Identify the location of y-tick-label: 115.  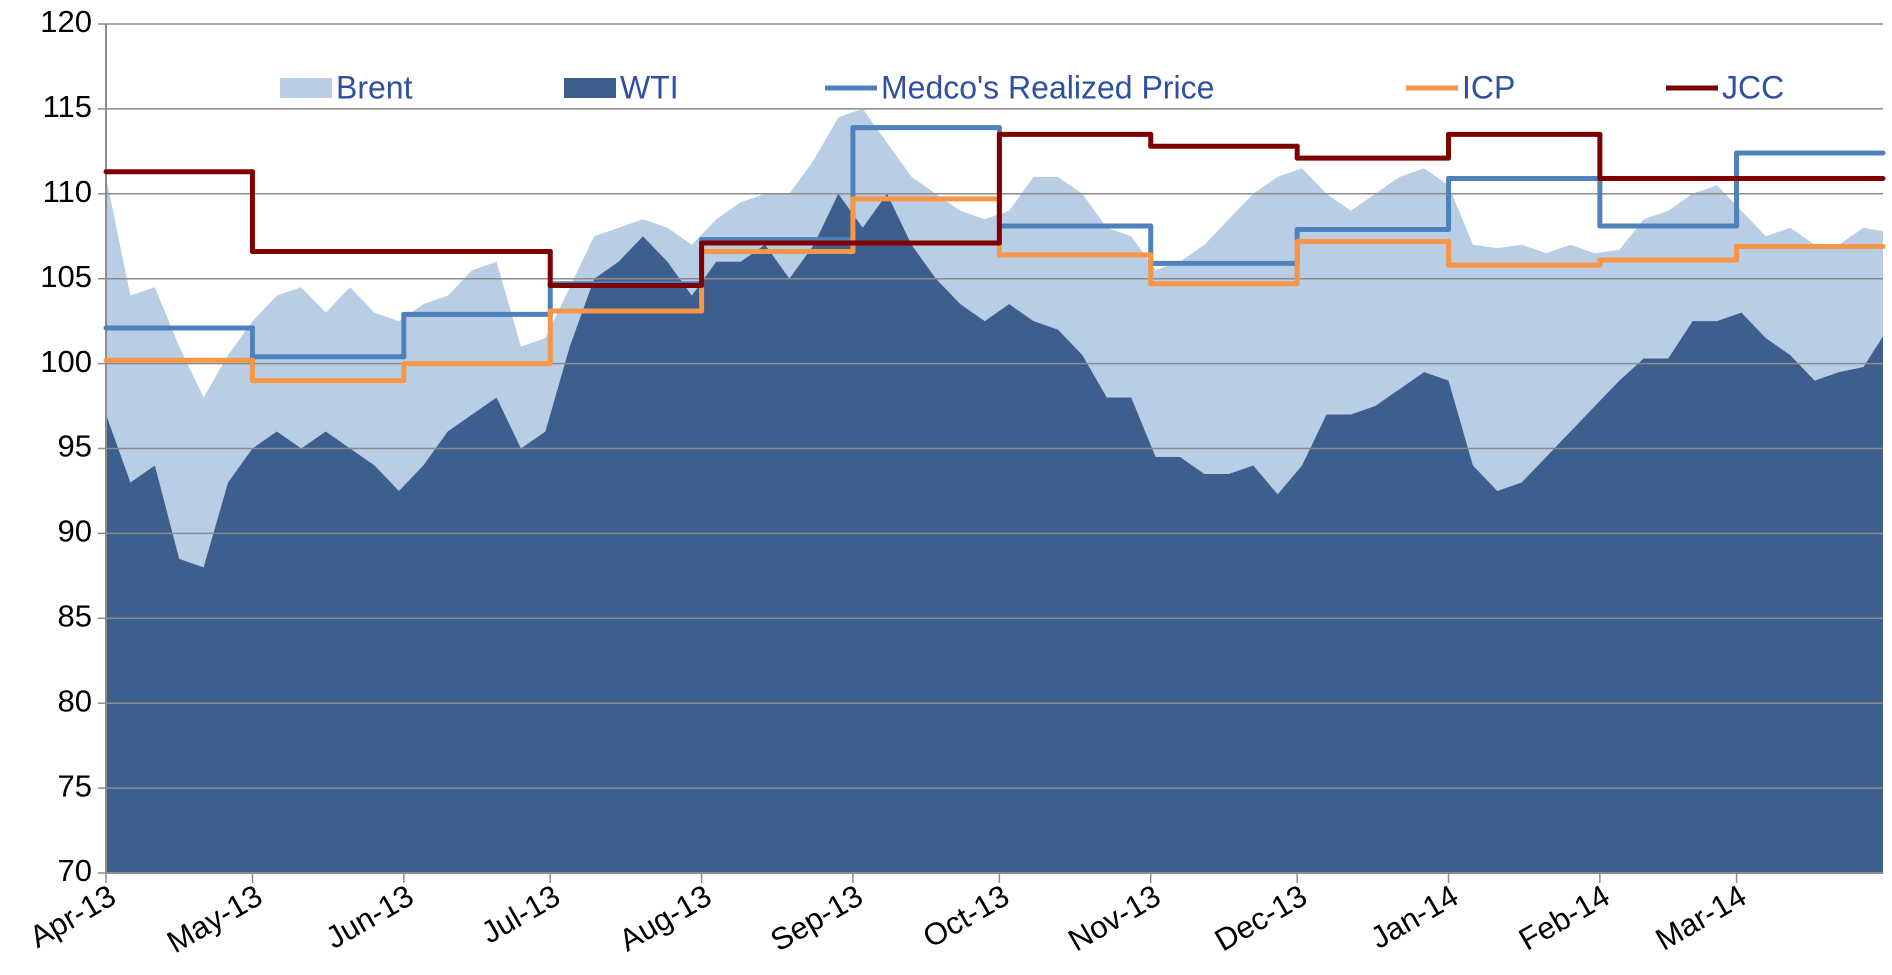
(67, 106).